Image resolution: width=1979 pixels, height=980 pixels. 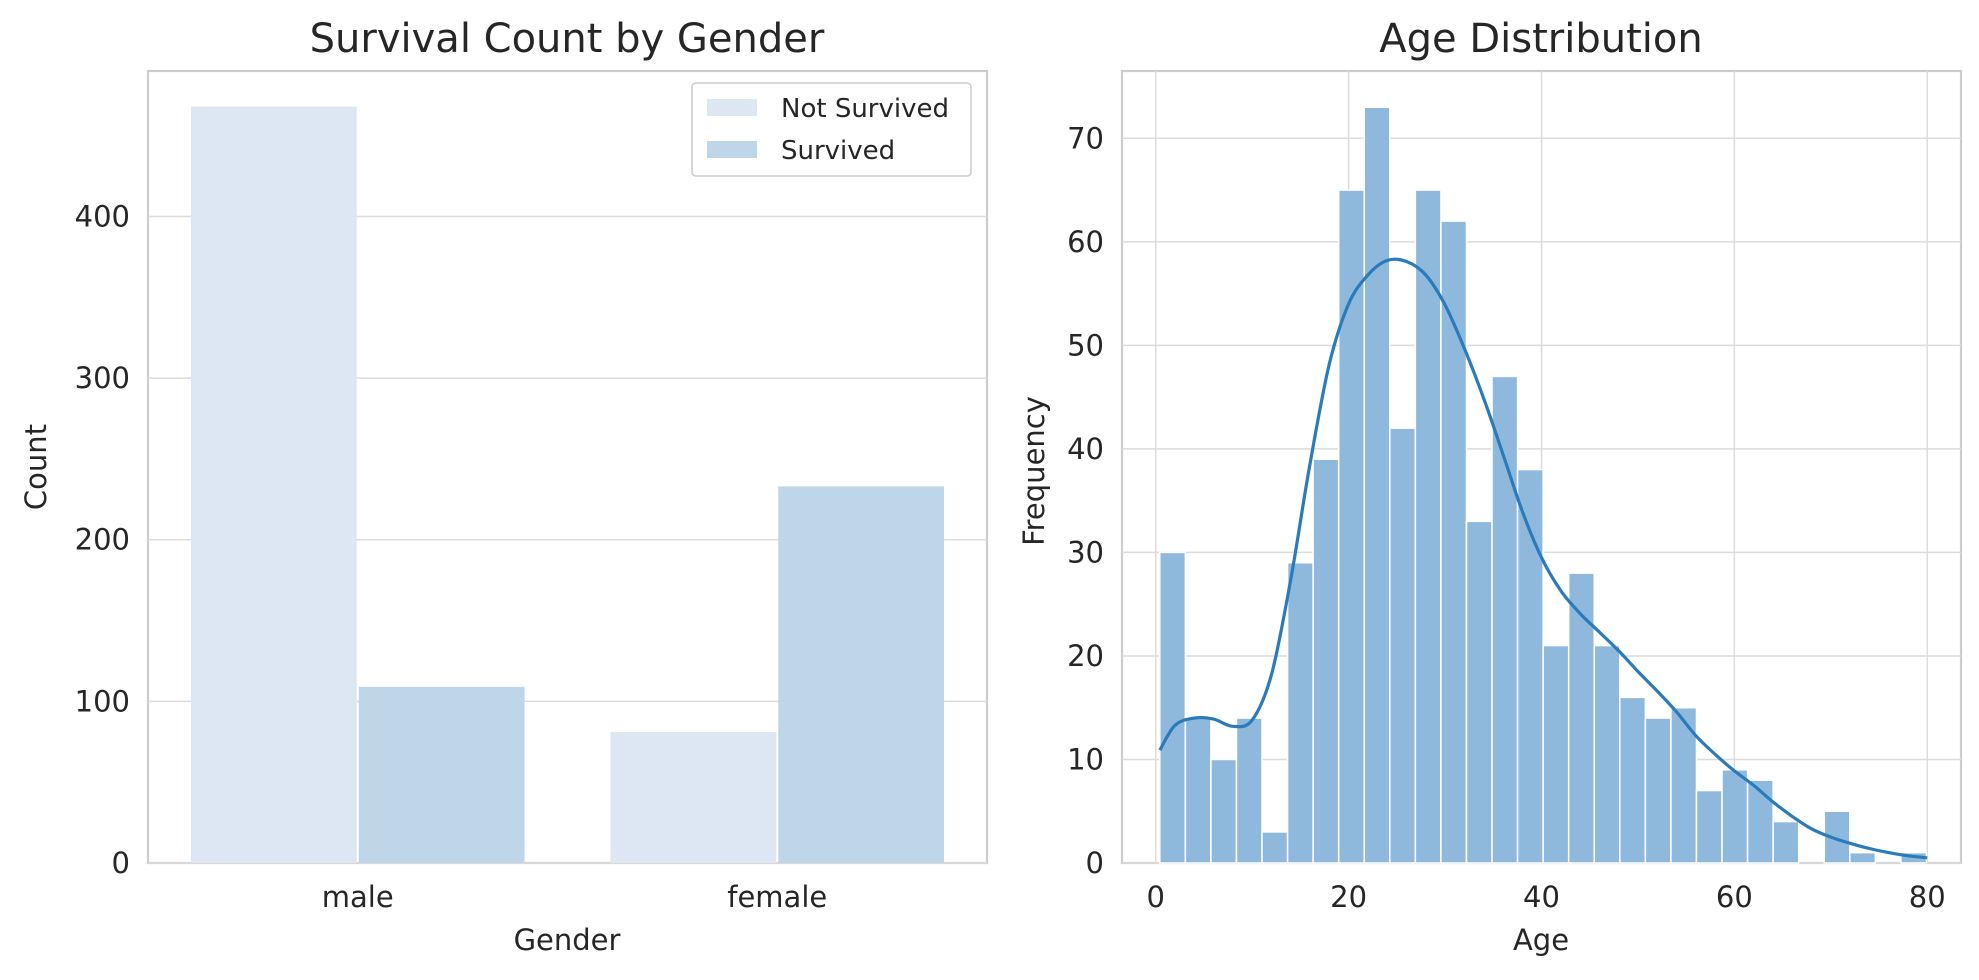 I want to click on chart1-x-ticks: male female, so click(x=574, y=897).